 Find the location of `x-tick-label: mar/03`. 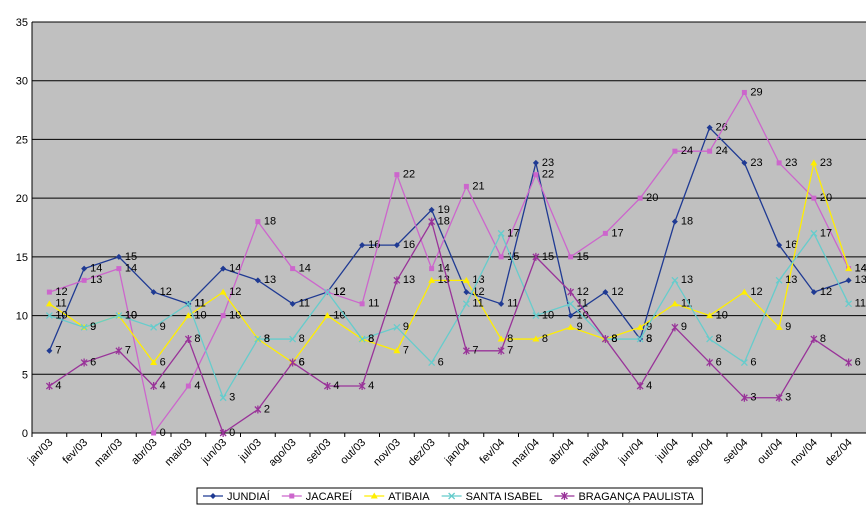

x-tick-label: mar/03 is located at coordinates (108, 453).